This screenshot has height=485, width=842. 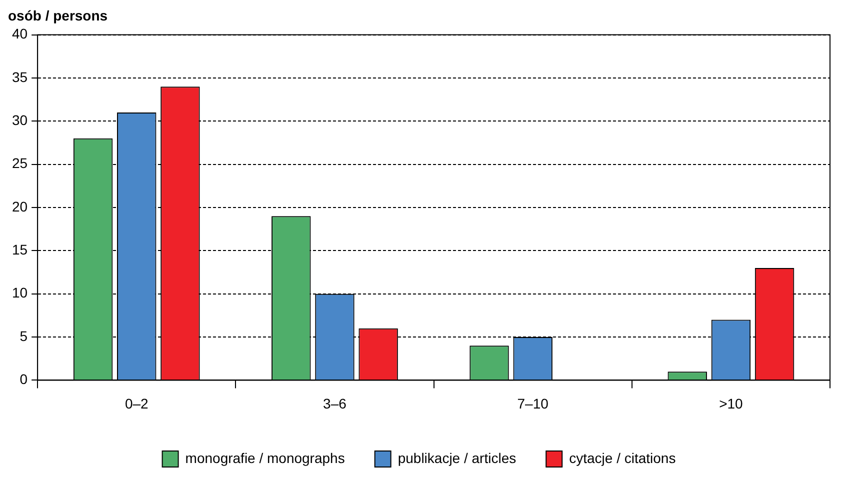 I want to click on legend-label: monografie / monographs, so click(x=265, y=458).